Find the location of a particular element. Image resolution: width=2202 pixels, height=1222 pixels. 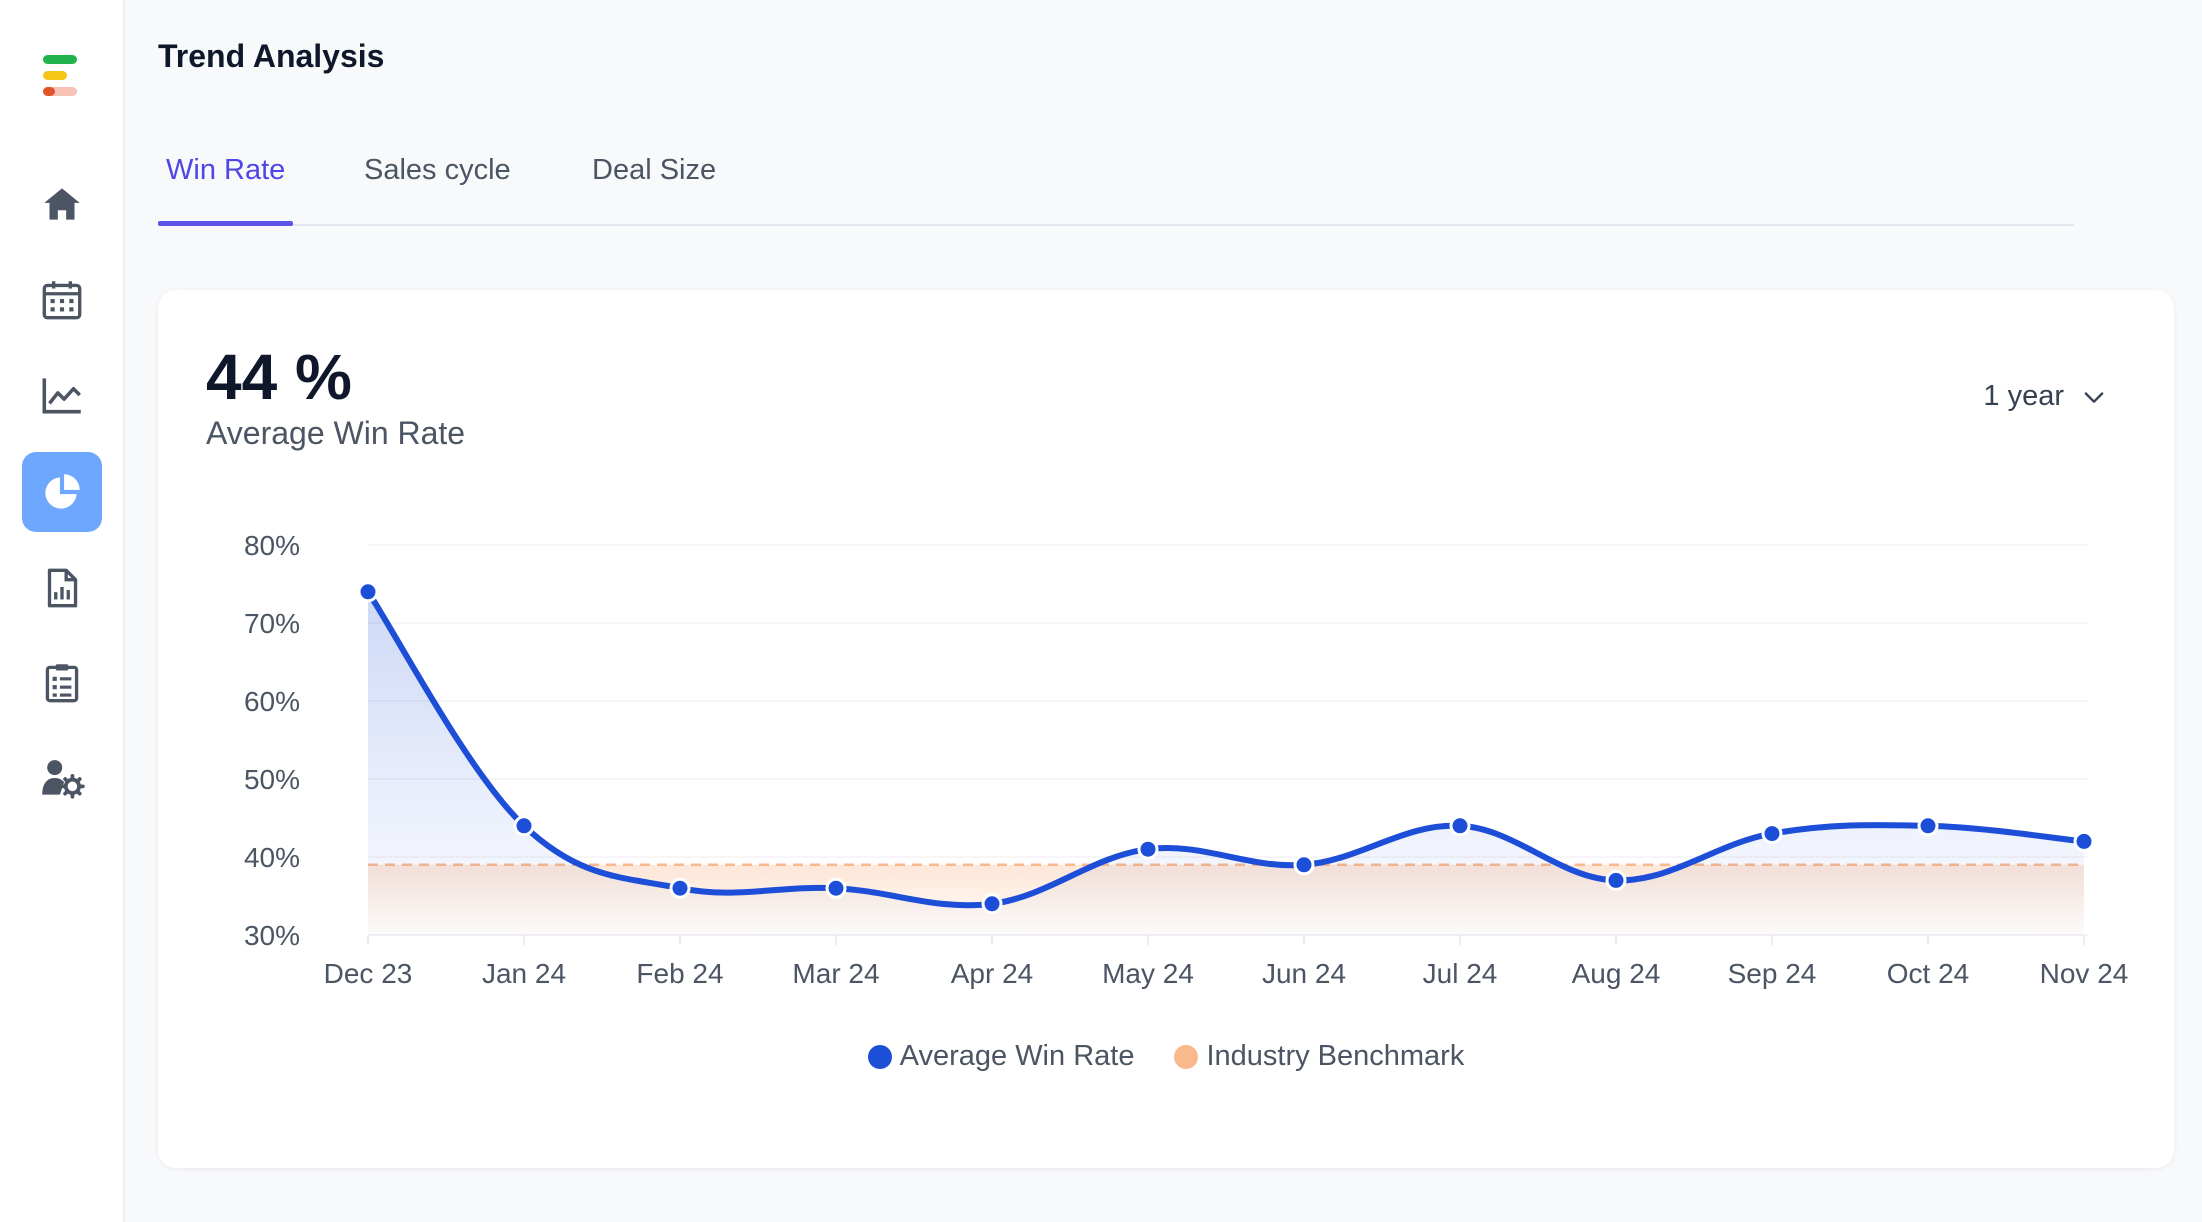

line-chart-icon is located at coordinates (61, 396).